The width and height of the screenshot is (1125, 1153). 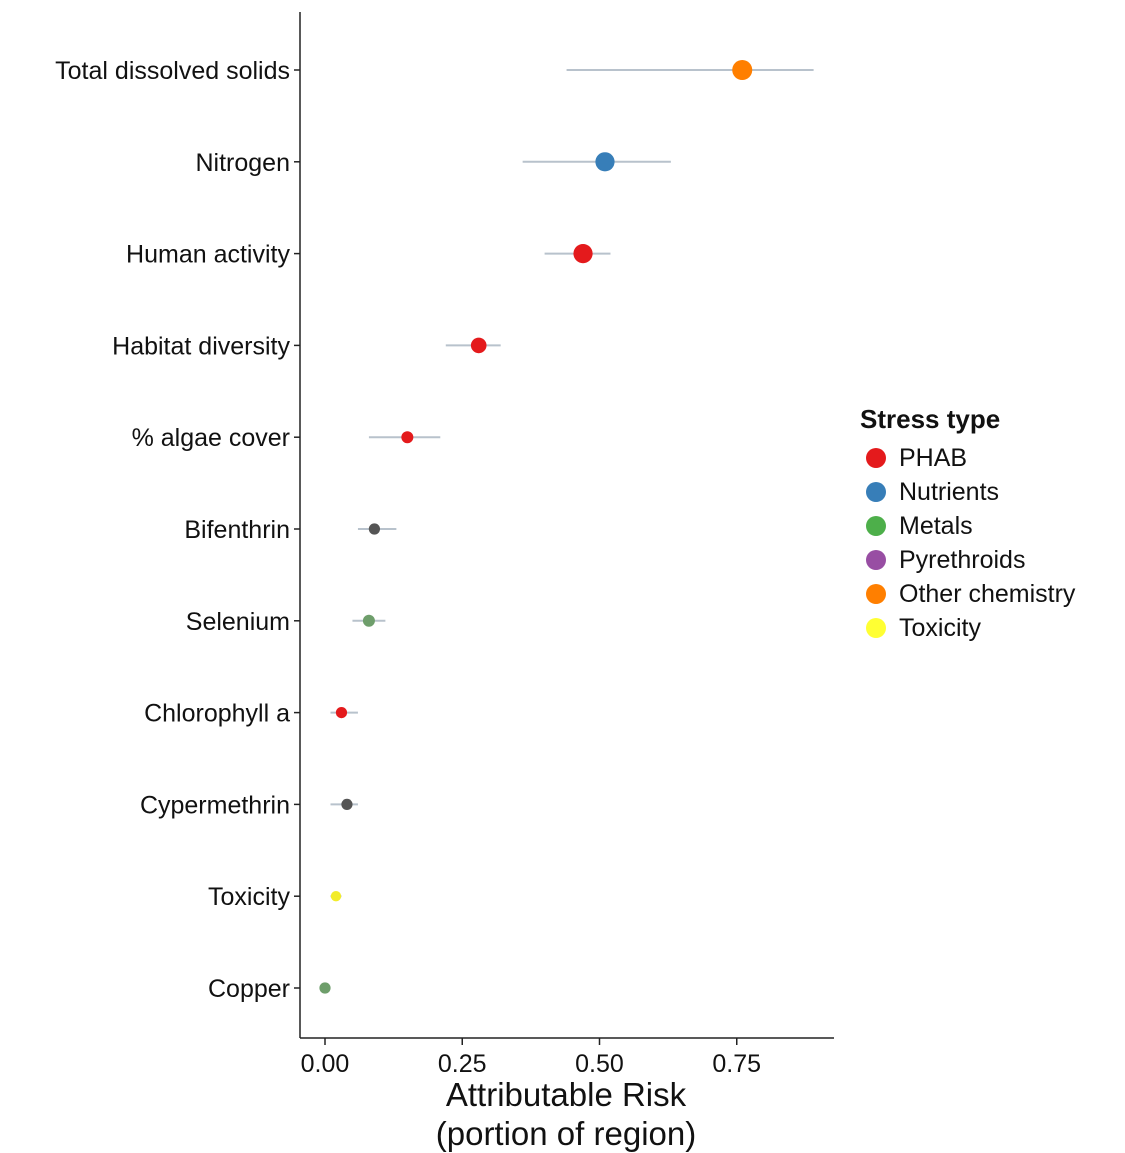 What do you see at coordinates (742, 70) in the screenshot?
I see `point-total-dissolved-solids` at bounding box center [742, 70].